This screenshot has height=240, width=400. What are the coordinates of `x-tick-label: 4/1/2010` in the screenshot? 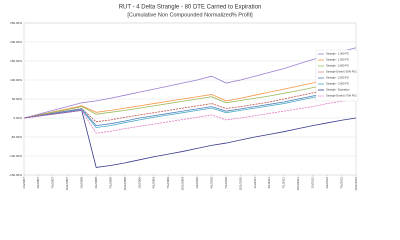 It's located at (211, 183).